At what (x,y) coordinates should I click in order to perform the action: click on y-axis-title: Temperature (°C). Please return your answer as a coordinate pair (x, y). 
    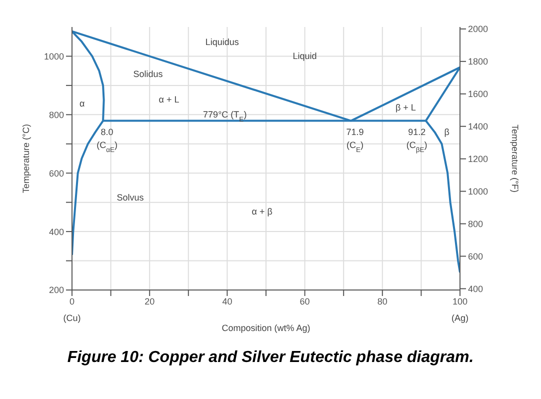
    Looking at the image, I should click on (26, 159).